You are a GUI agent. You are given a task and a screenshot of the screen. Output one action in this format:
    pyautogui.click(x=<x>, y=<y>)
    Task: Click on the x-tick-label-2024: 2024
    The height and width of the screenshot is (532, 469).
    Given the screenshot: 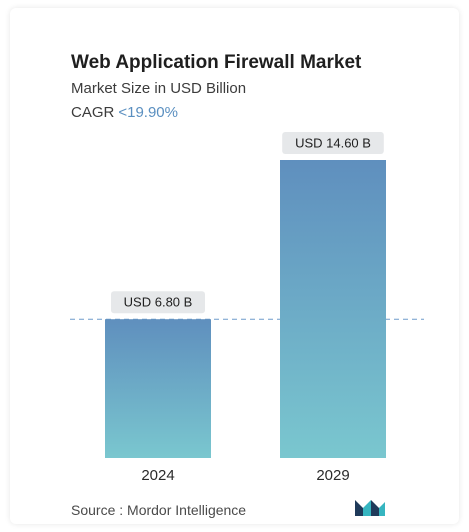 What is the action you would take?
    pyautogui.click(x=157, y=475)
    